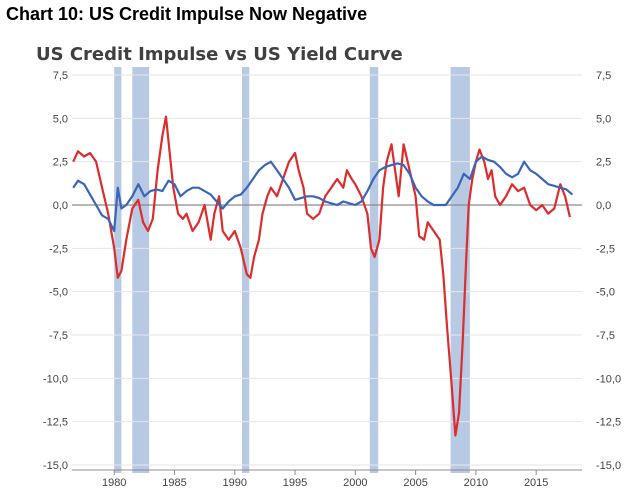  What do you see at coordinates (415, 483) in the screenshot?
I see `x-tick-label: 2005` at bounding box center [415, 483].